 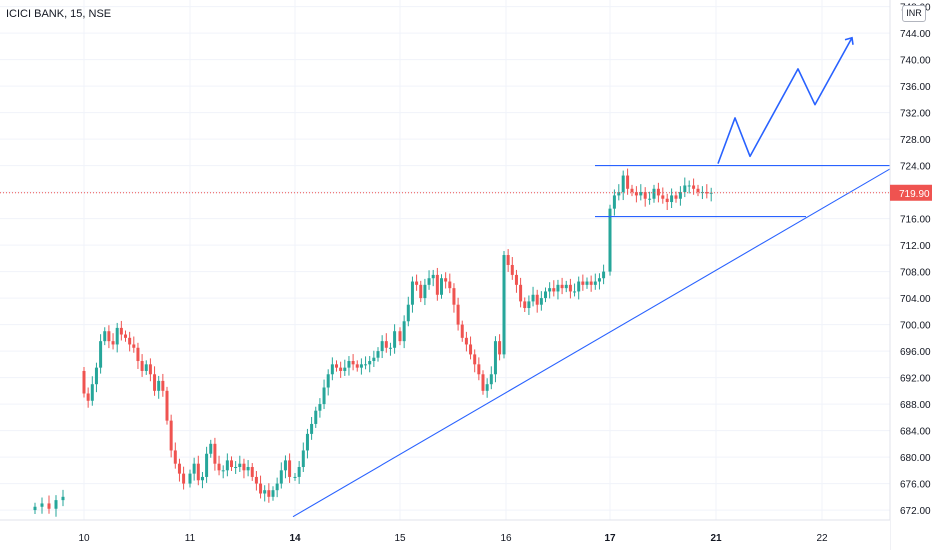 What do you see at coordinates (84, 538) in the screenshot?
I see `time-tick-label: 10` at bounding box center [84, 538].